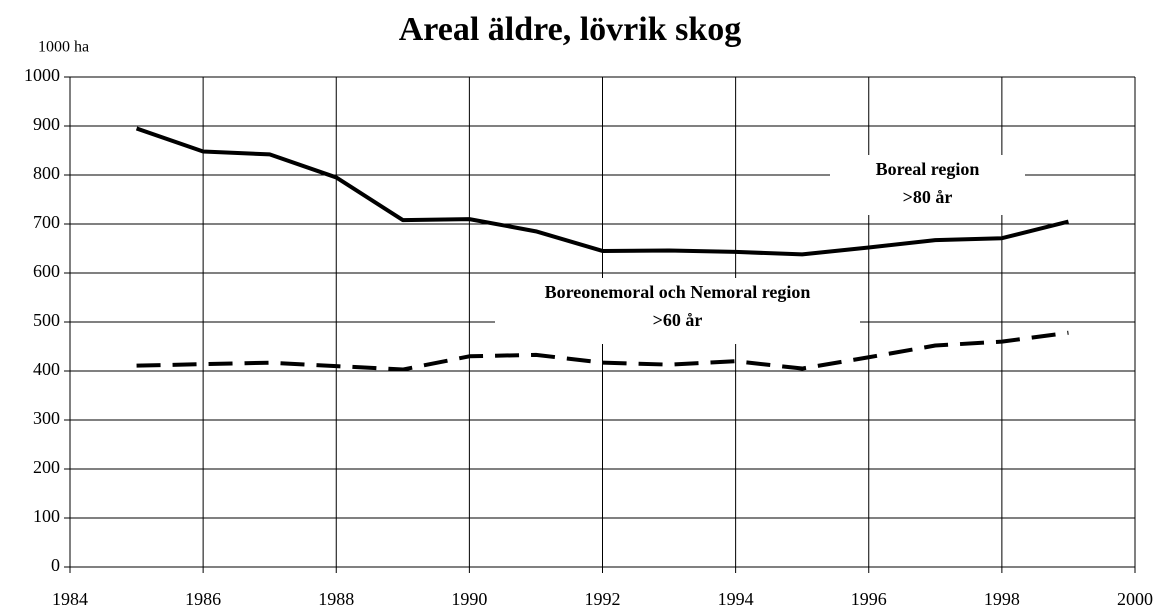 The height and width of the screenshot is (611, 1165). What do you see at coordinates (928, 197) in the screenshot?
I see `series-label-age: >80 år` at bounding box center [928, 197].